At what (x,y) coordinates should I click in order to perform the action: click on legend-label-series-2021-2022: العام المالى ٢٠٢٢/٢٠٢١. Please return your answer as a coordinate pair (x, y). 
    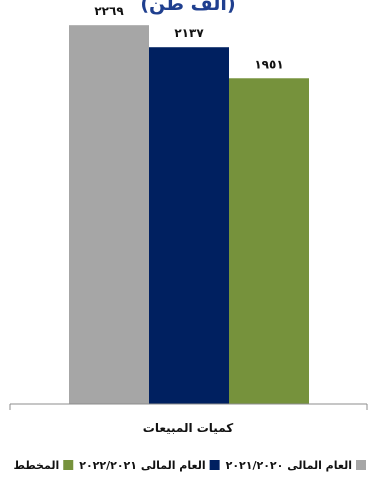
    Looking at the image, I should click on (142, 465).